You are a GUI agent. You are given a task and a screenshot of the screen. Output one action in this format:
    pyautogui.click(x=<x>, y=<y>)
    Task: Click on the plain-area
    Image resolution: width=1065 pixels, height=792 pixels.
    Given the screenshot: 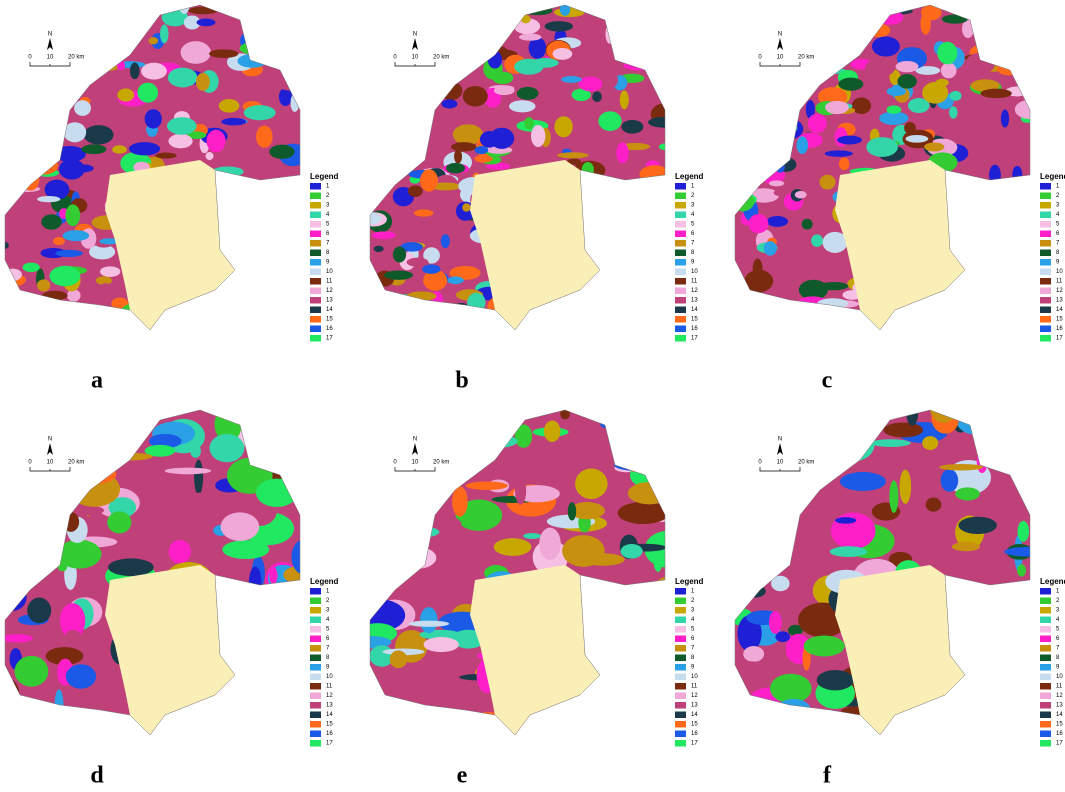 What is the action you would take?
    pyautogui.click(x=900, y=245)
    